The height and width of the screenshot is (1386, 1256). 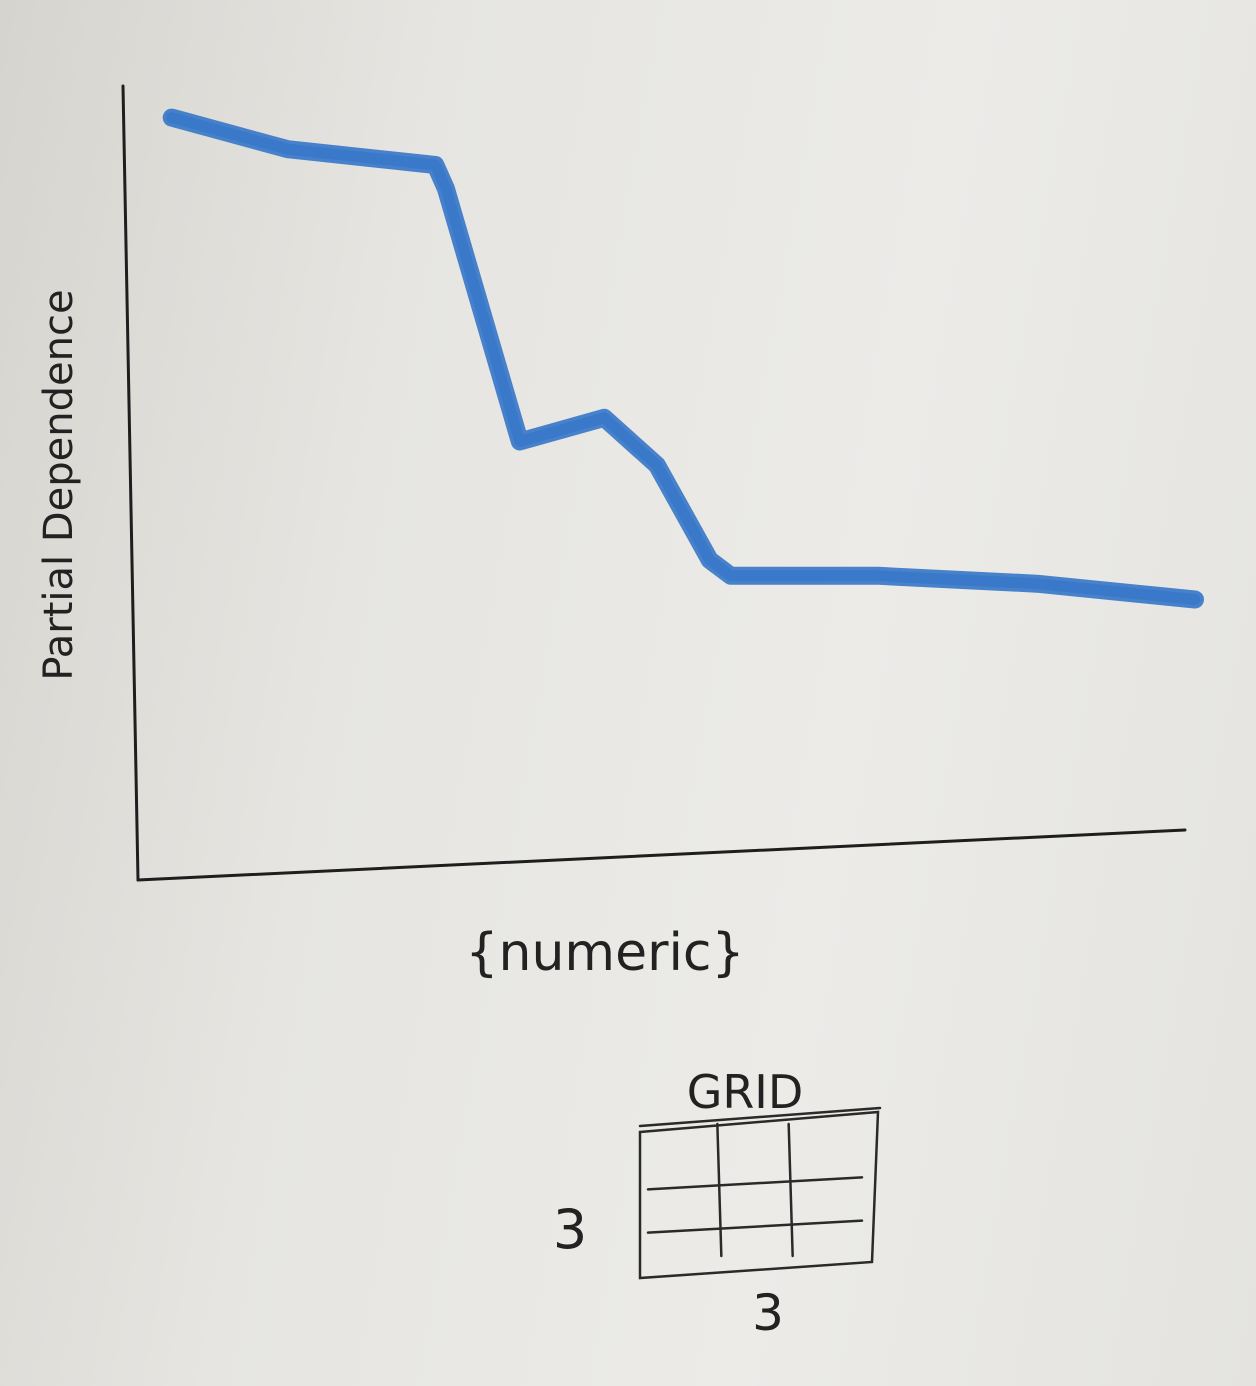 What do you see at coordinates (745, 1092) in the screenshot?
I see `grid-title: GRID` at bounding box center [745, 1092].